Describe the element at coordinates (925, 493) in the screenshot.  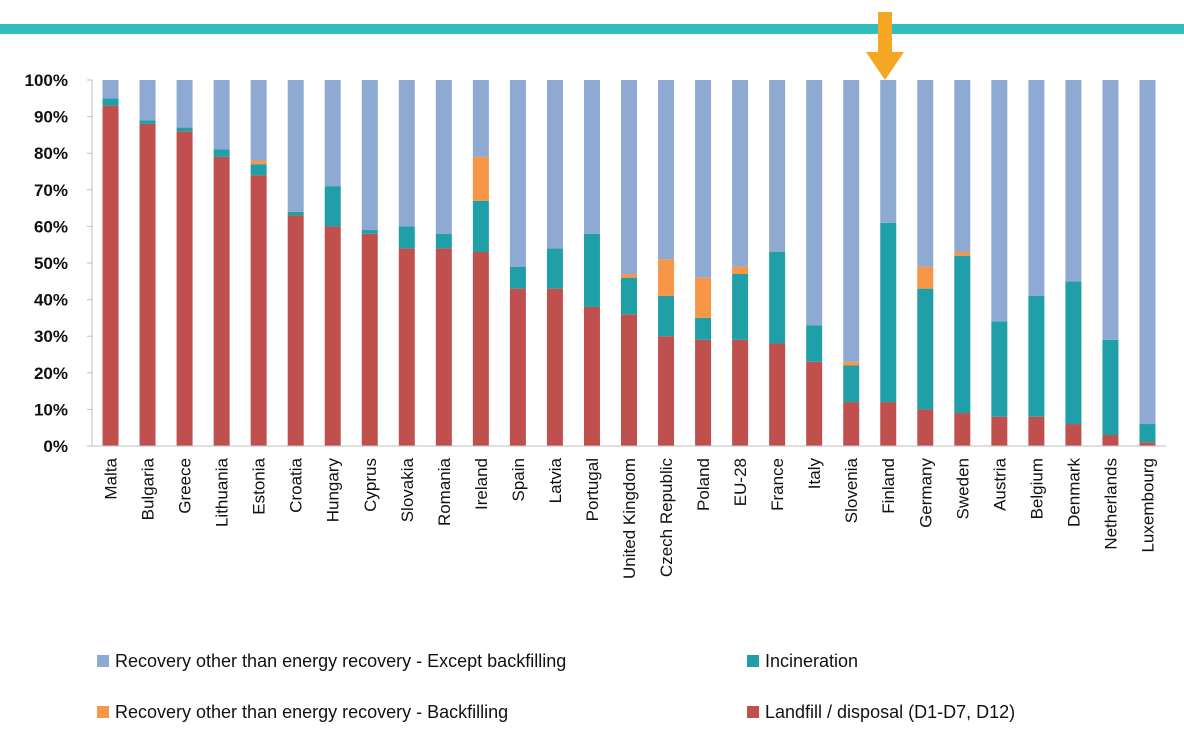
I see `x-tick-label: Germany` at that location.